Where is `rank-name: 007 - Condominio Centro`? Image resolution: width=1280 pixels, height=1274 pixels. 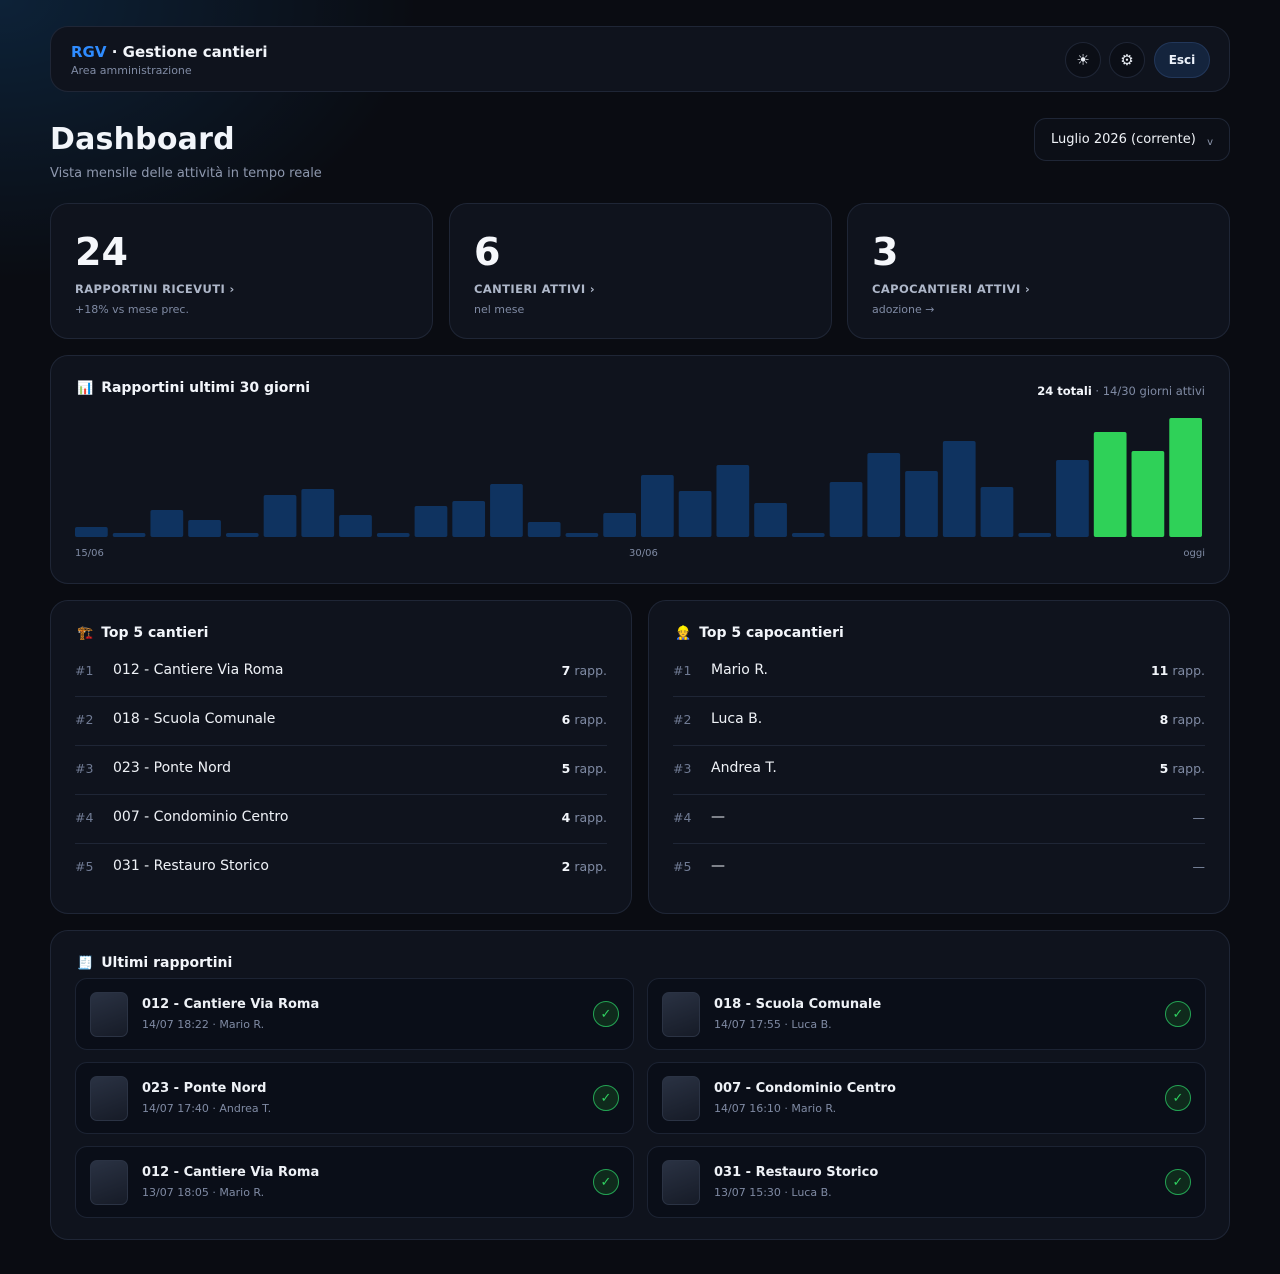 rank-name: 007 - Condominio Centro is located at coordinates (201, 817).